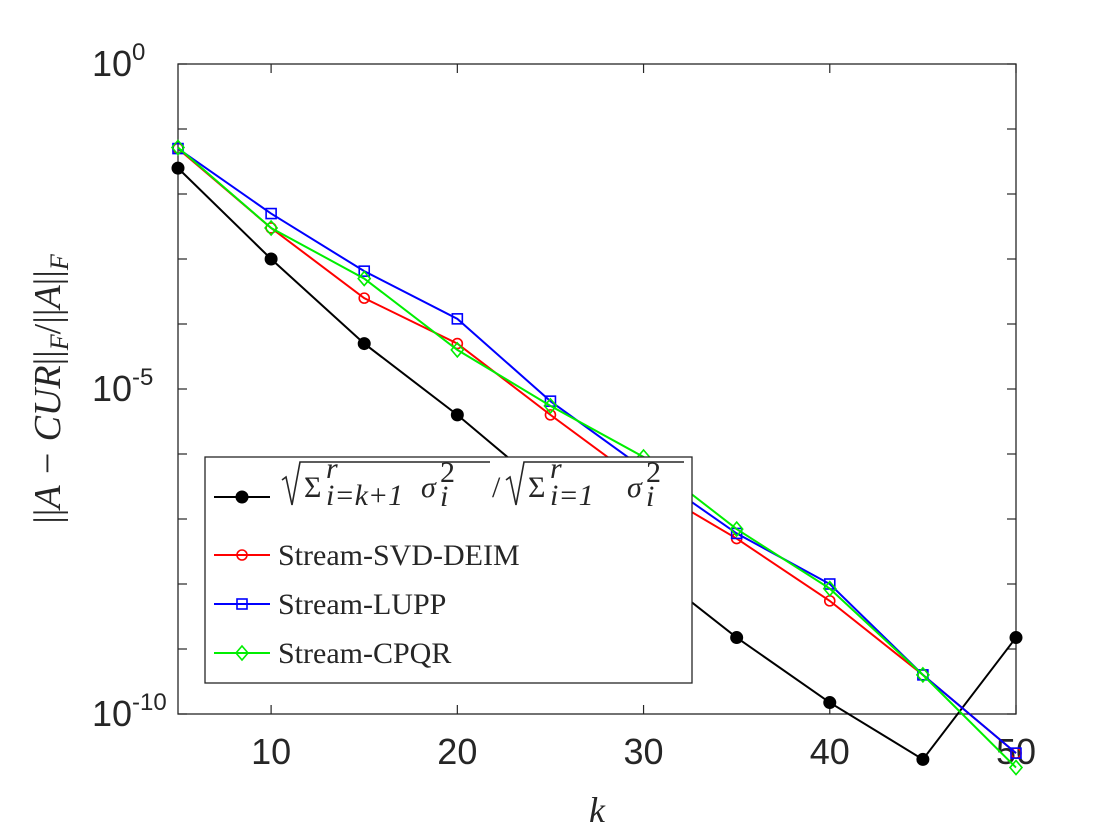 This screenshot has height=840, width=1120. Describe the element at coordinates (496, 487) in the screenshot. I see `legend-slash: /` at that location.